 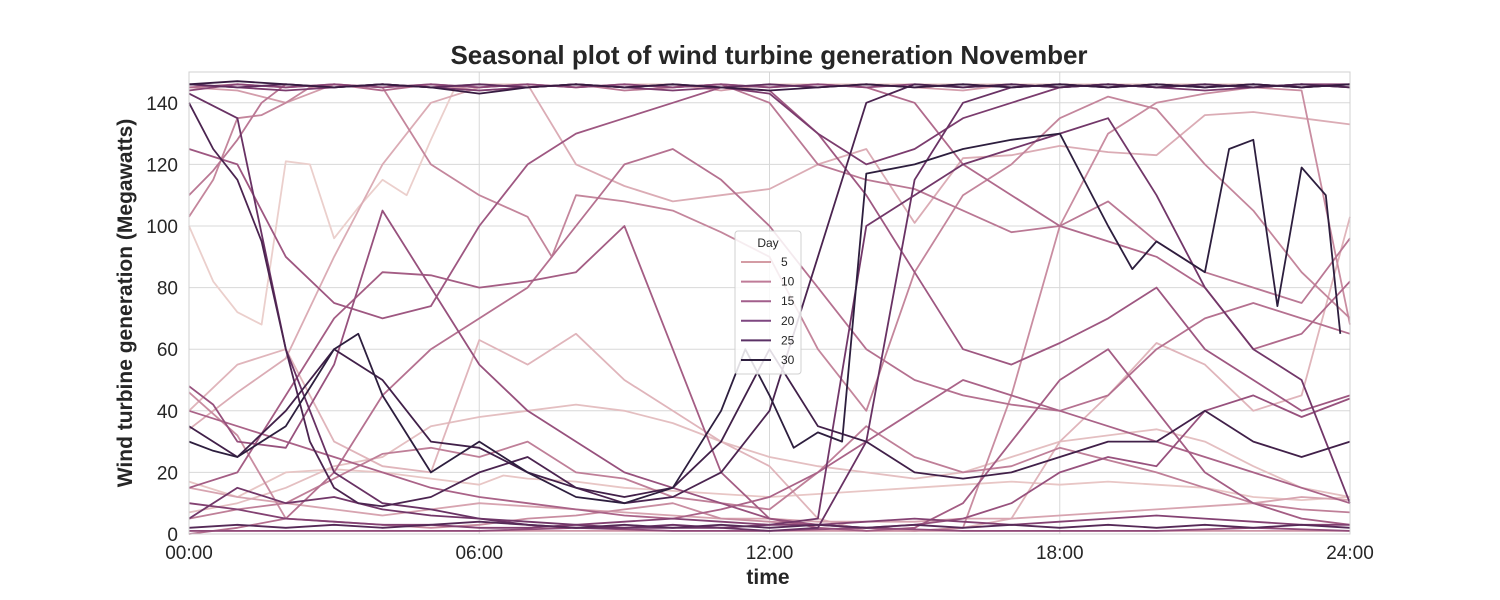 What do you see at coordinates (788, 340) in the screenshot?
I see `legend-label: 25` at bounding box center [788, 340].